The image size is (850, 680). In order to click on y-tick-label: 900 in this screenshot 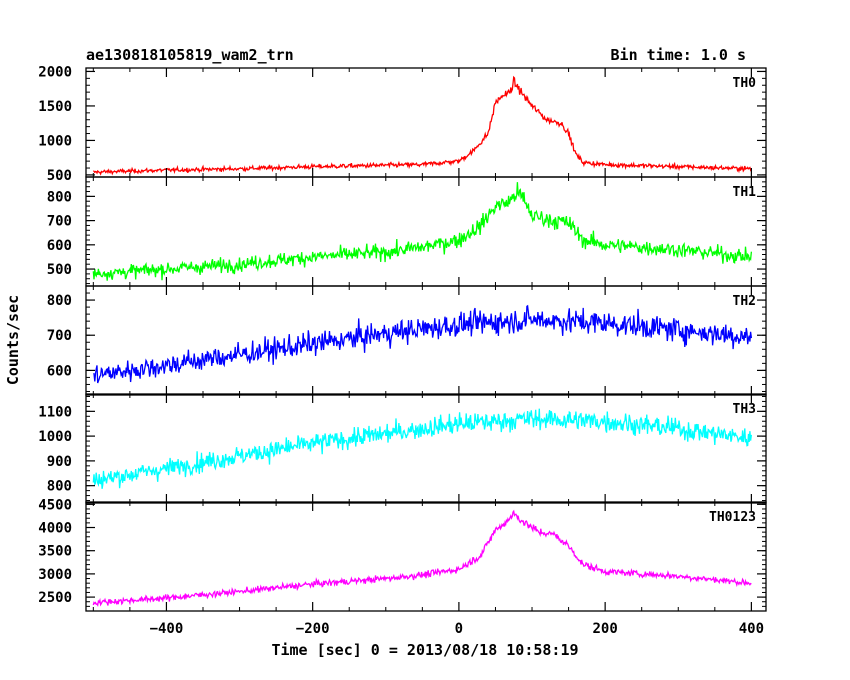, I will do `click(59, 462)`.